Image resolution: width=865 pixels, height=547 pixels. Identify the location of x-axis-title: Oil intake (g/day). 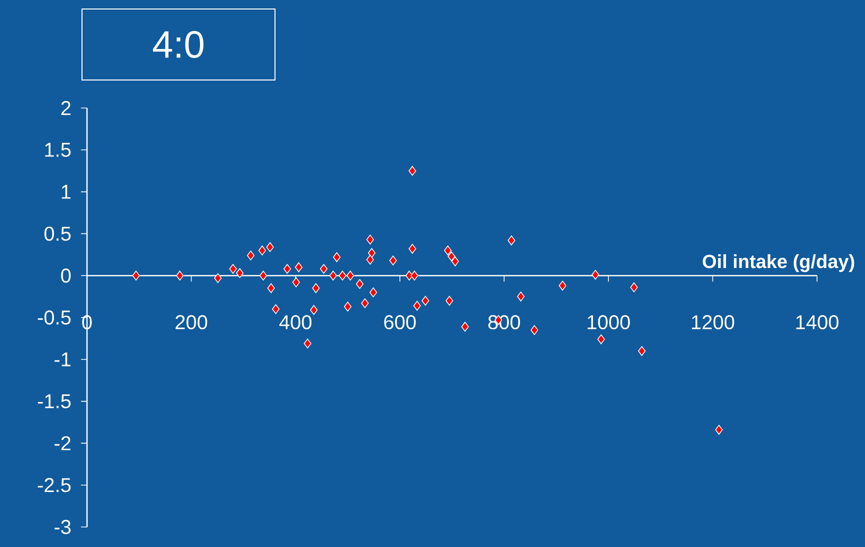
(778, 263).